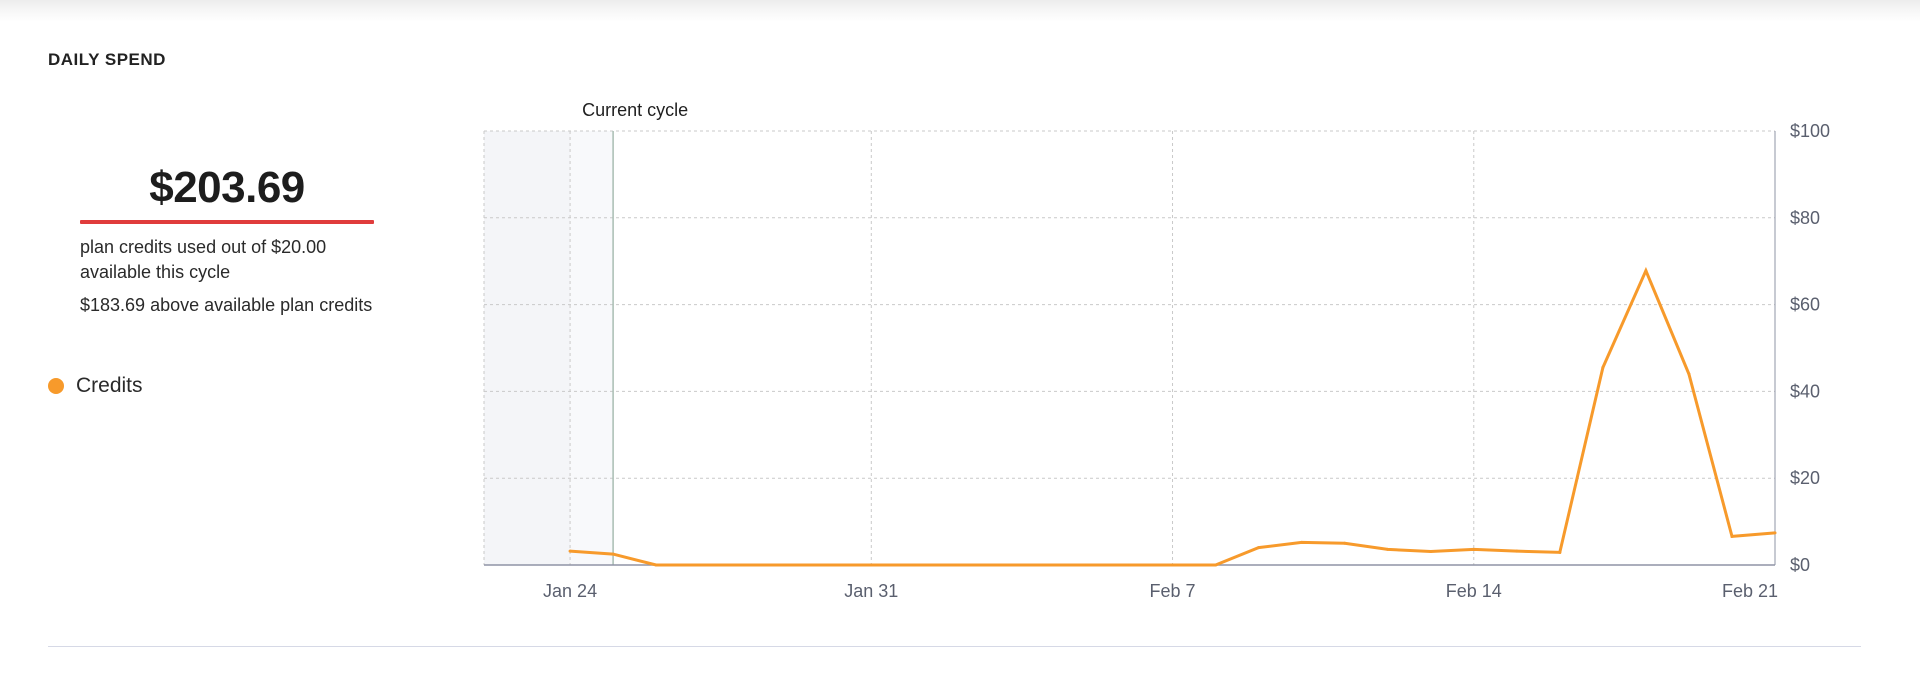 This screenshot has width=1920, height=691. I want to click on x-tick-label-3: Feb 14, so click(1474, 591).